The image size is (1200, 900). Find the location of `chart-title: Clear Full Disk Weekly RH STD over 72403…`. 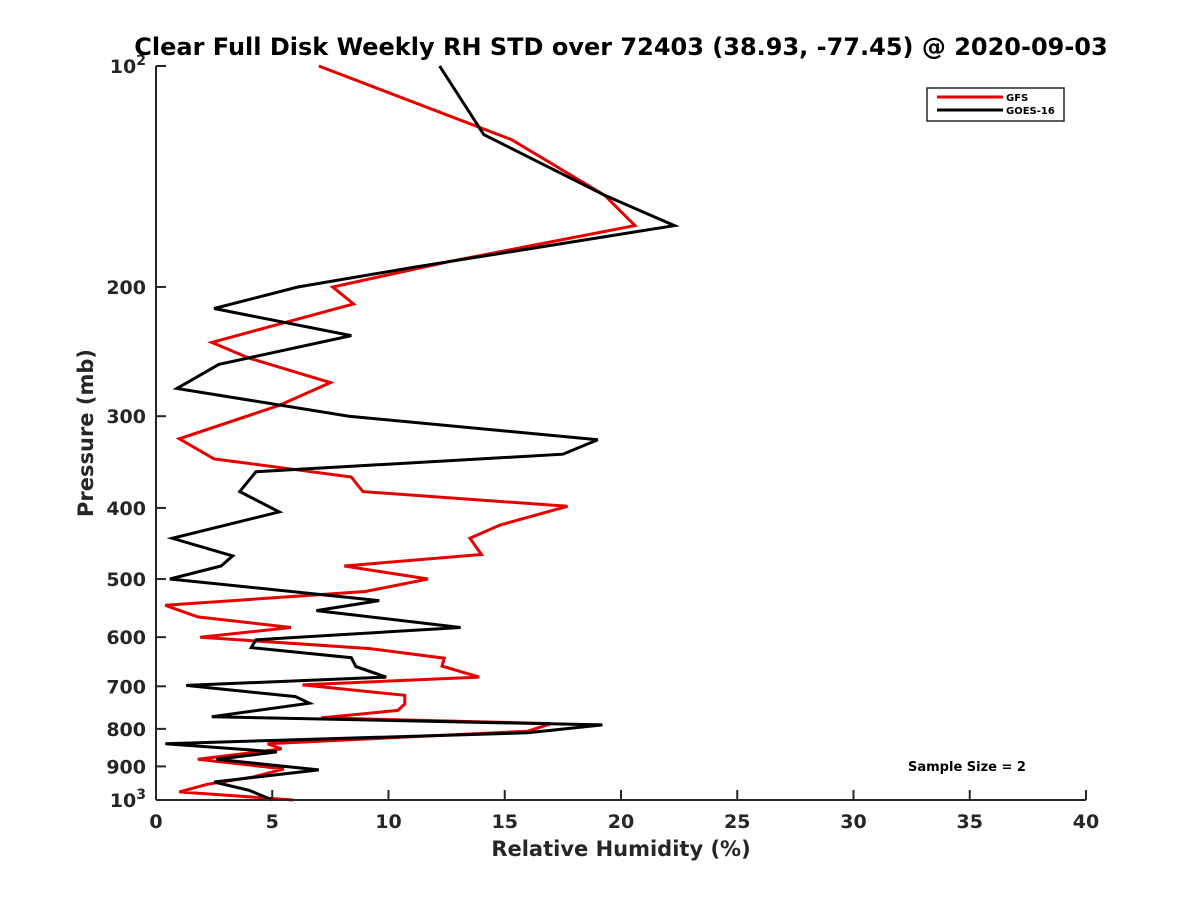

chart-title: Clear Full Disk Weekly RH STD over 72403… is located at coordinates (620, 47).